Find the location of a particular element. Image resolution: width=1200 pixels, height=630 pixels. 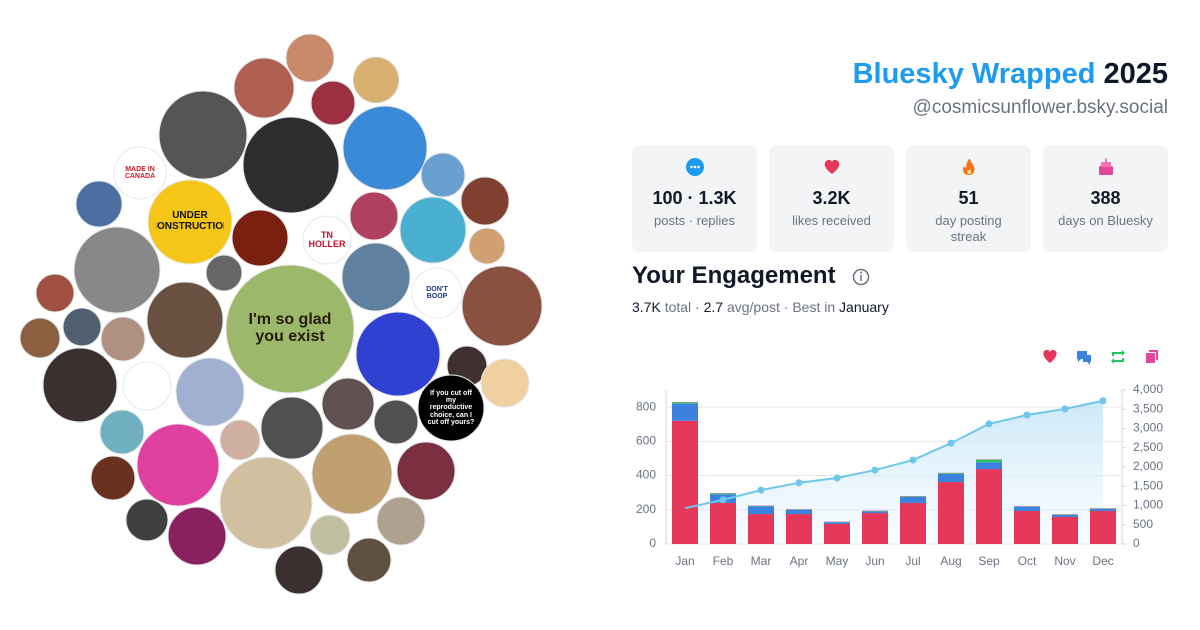

stat-label: days on Bluesky is located at coordinates (1105, 220).